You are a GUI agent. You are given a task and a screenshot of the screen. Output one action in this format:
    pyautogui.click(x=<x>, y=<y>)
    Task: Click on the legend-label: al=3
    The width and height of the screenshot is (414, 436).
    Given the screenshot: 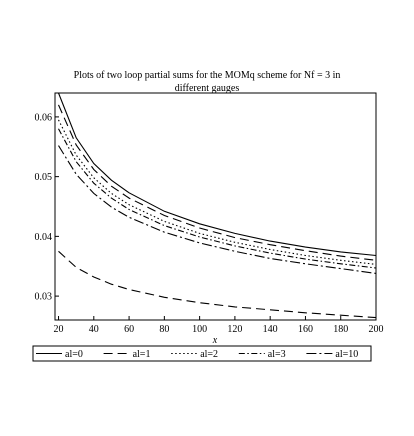 What is the action you would take?
    pyautogui.click(x=277, y=354)
    